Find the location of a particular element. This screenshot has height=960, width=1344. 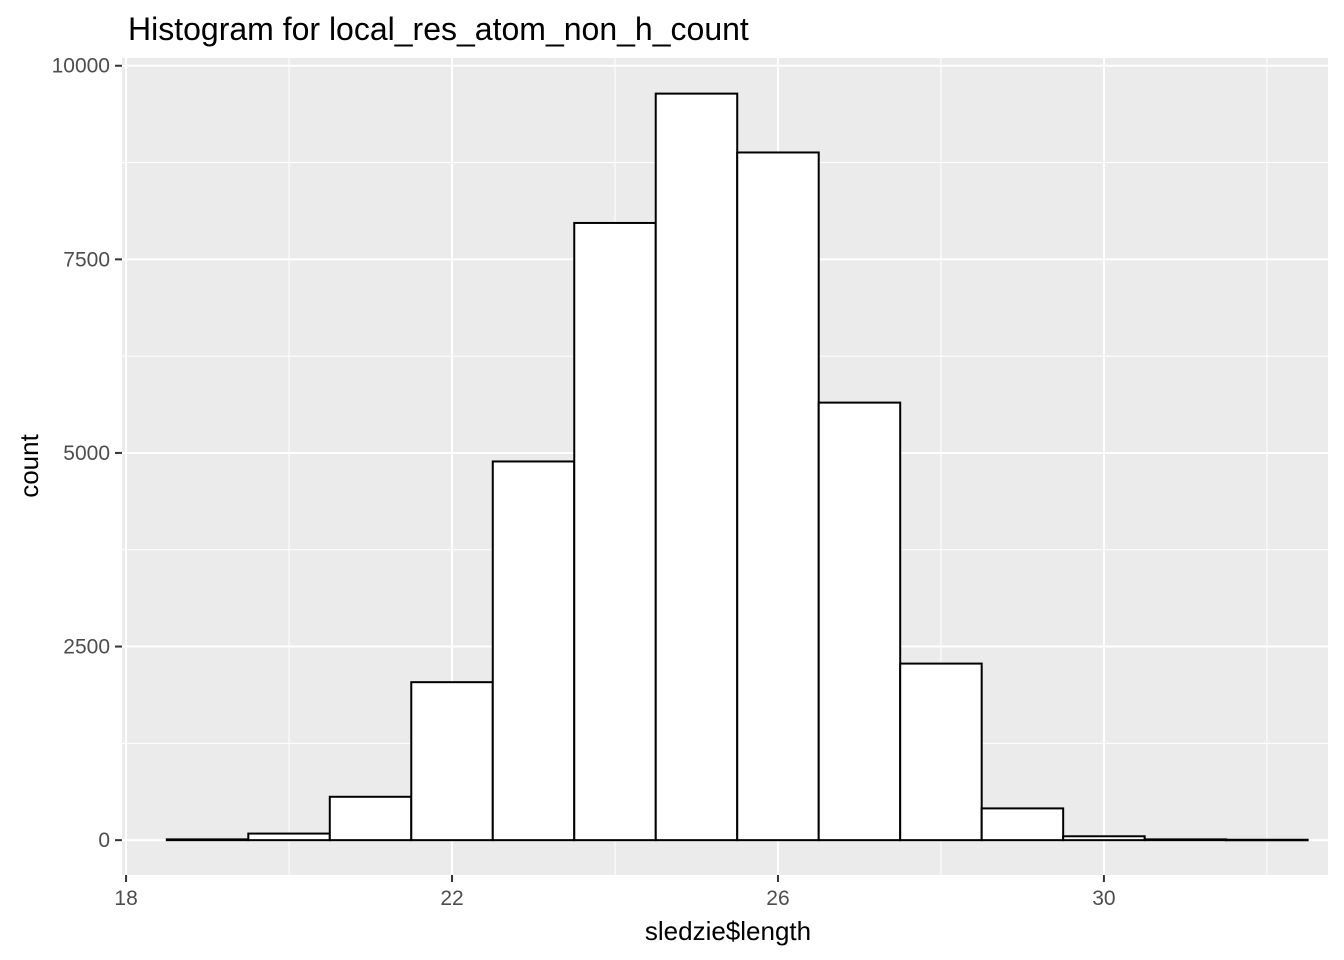

y-tick-label: 5000 is located at coordinates (86, 453).